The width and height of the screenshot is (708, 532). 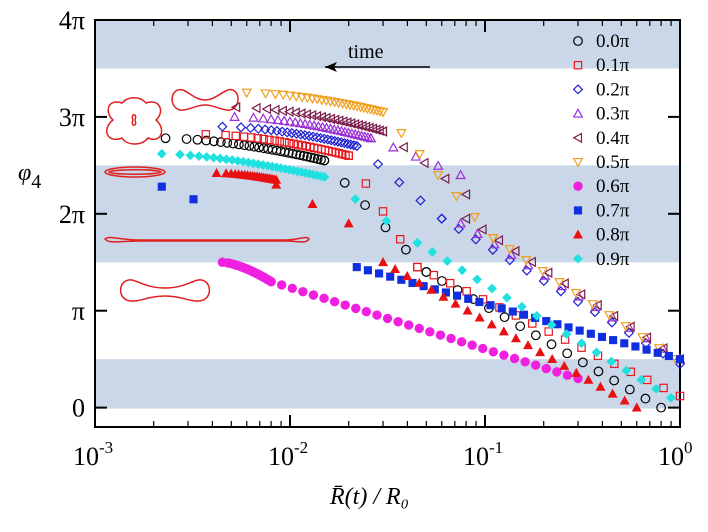 What do you see at coordinates (483, 454) in the screenshot?
I see `x-tick-label: 10-1` at bounding box center [483, 454].